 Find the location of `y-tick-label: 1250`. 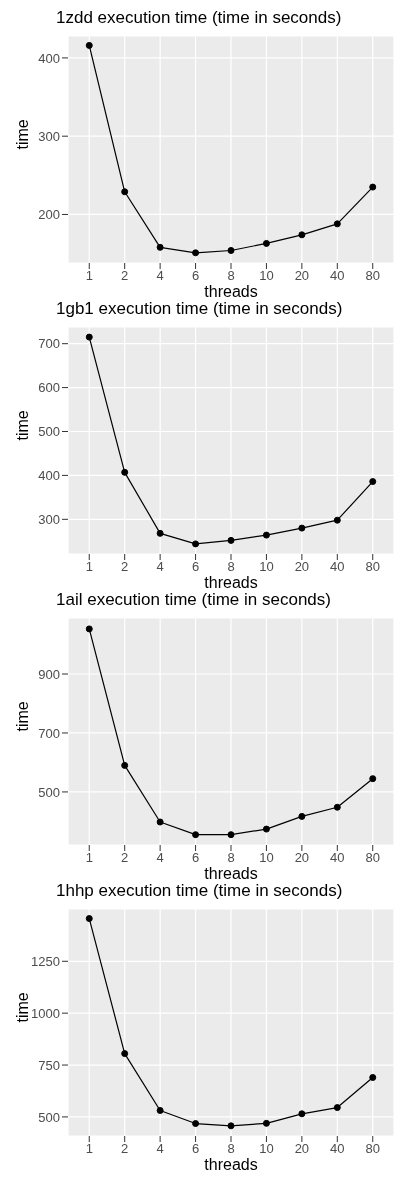

y-tick-label: 1250 is located at coordinates (45, 961).